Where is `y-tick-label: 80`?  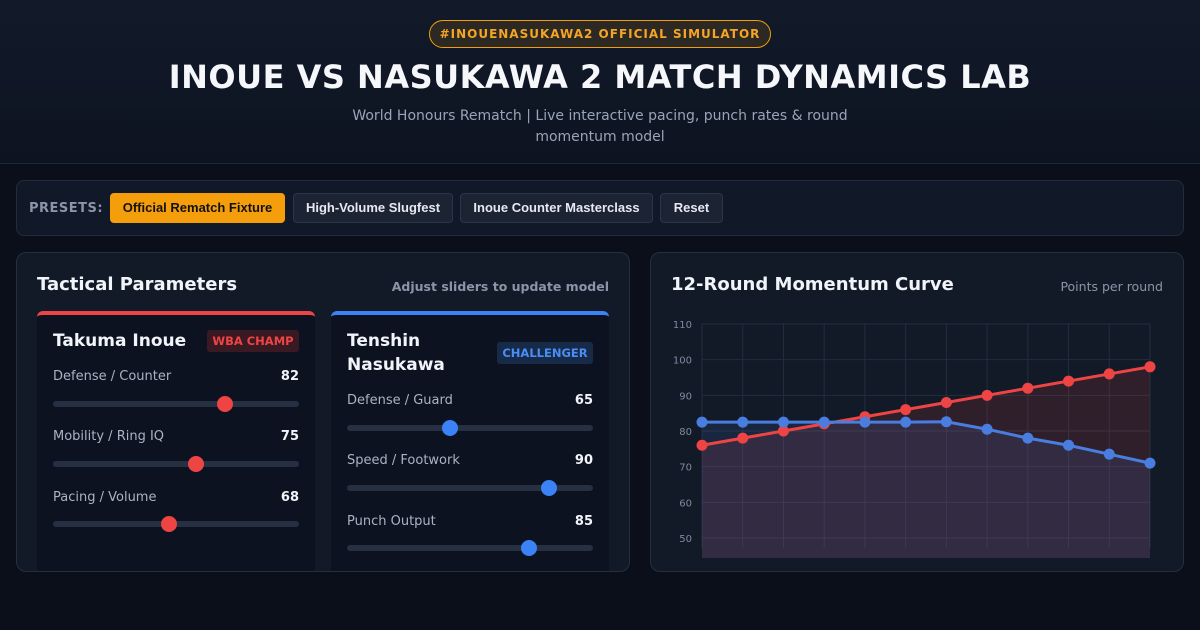 y-tick-label: 80 is located at coordinates (685, 432).